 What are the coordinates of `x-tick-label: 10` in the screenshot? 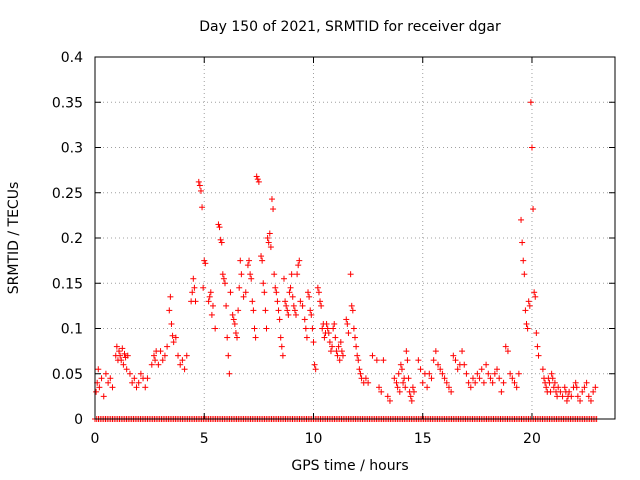 It's located at (314, 439).